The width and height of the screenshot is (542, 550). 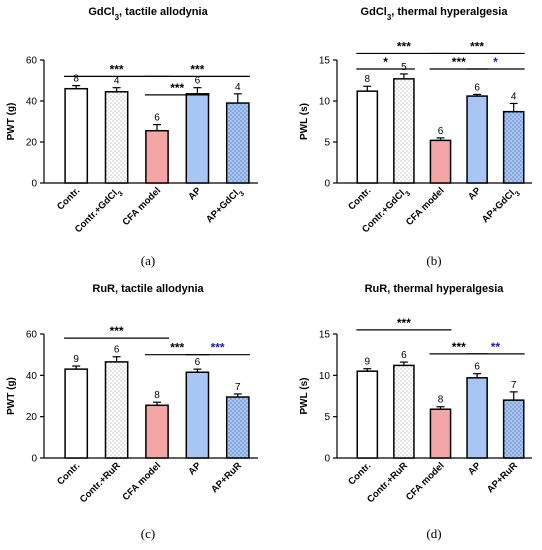 What do you see at coordinates (378, 289) in the screenshot?
I see `chart-title-main: RuR,` at bounding box center [378, 289].